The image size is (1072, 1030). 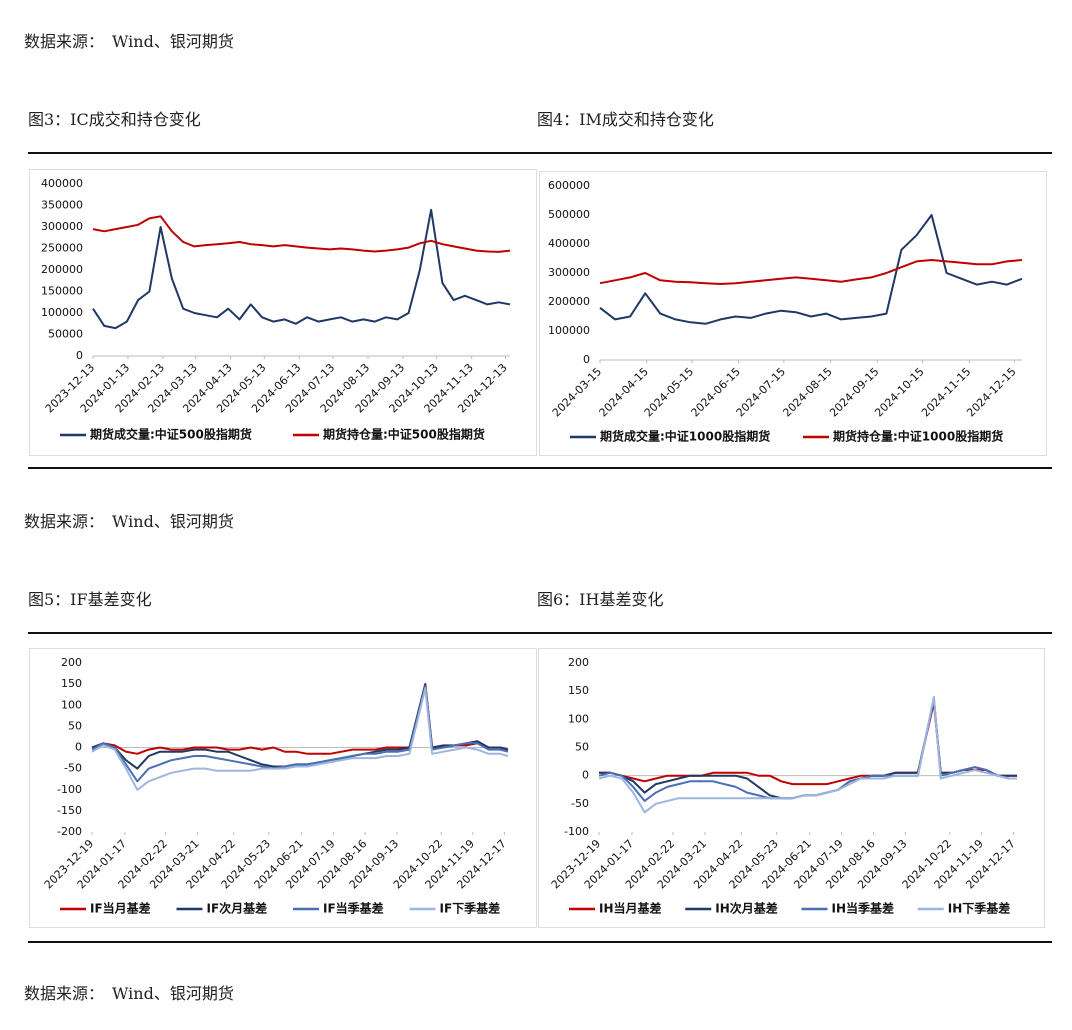 What do you see at coordinates (991, 392) in the screenshot?
I see `x-tick-label: 2024-12-15` at bounding box center [991, 392].